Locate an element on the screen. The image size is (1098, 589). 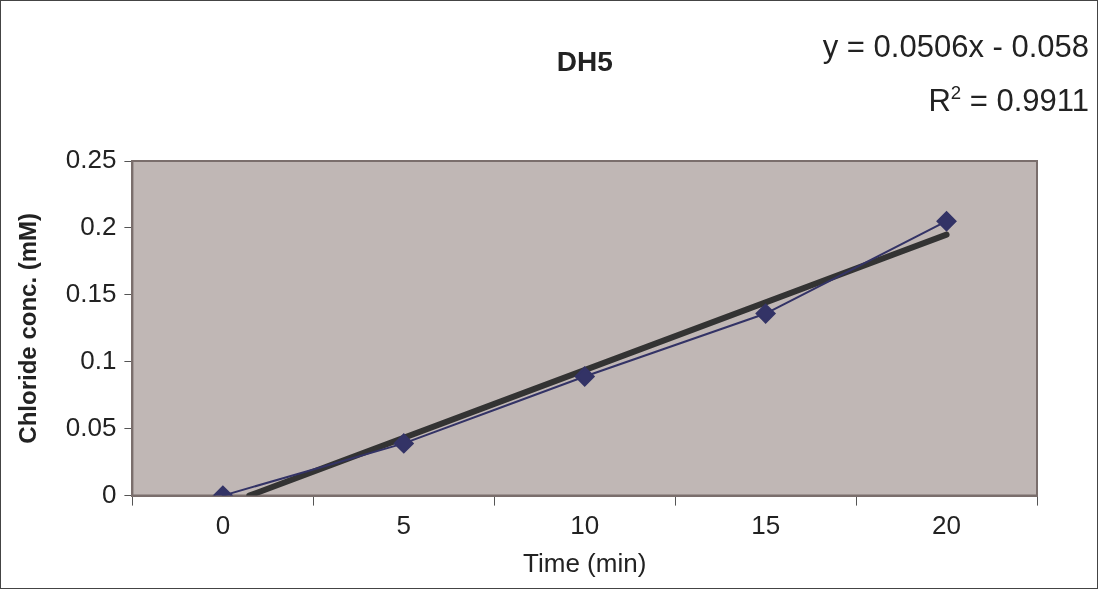
y-tick-label: 0 is located at coordinates (109, 493).